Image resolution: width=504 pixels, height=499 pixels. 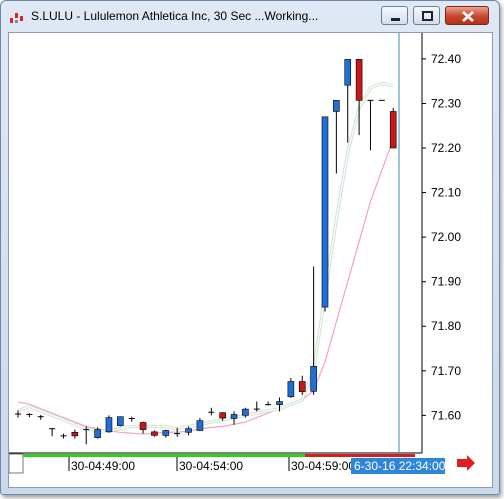 What do you see at coordinates (446, 103) in the screenshot?
I see `price-tick-label: 72.30` at bounding box center [446, 103].